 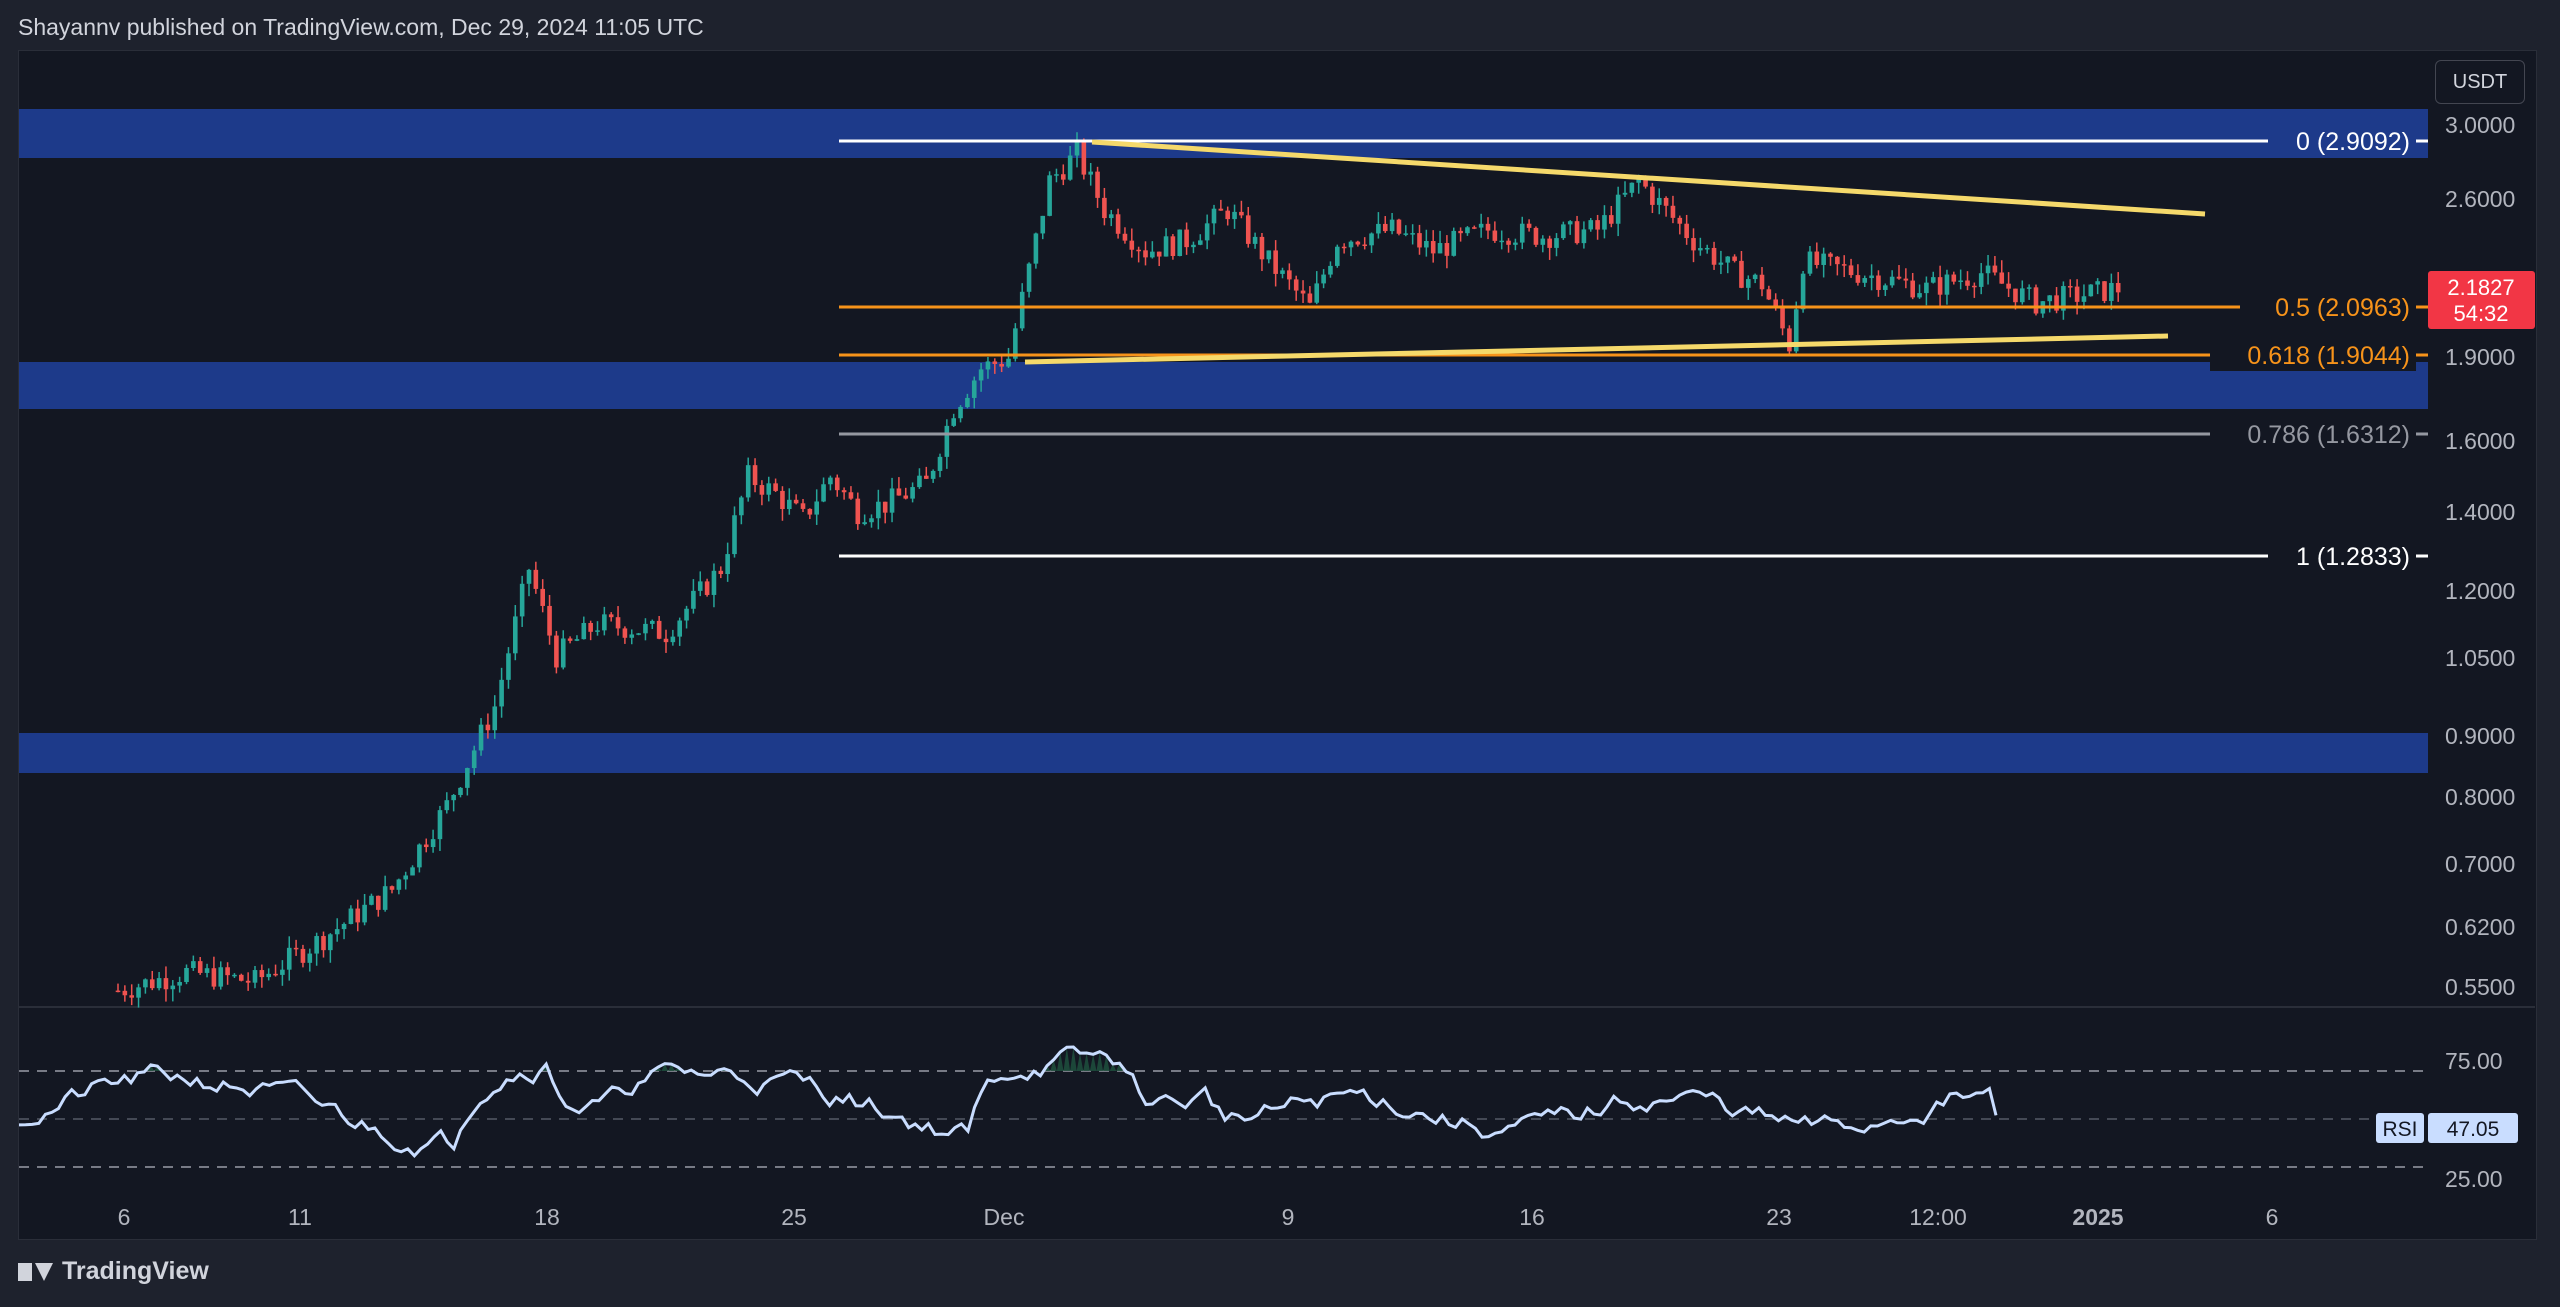 I want to click on price-tick: 0.5500, so click(x=2480, y=987).